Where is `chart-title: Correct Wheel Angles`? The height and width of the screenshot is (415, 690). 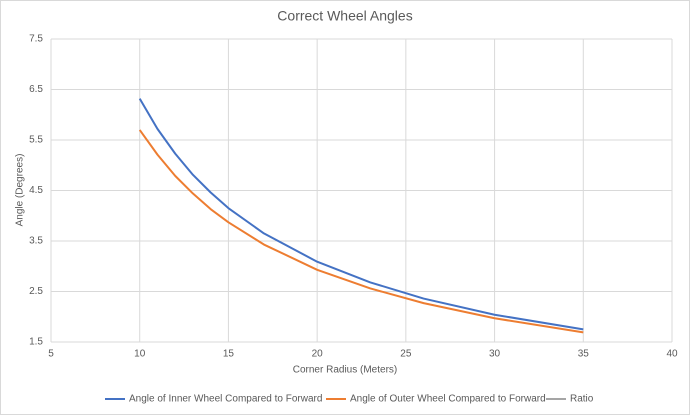
chart-title: Correct Wheel Angles is located at coordinates (344, 16).